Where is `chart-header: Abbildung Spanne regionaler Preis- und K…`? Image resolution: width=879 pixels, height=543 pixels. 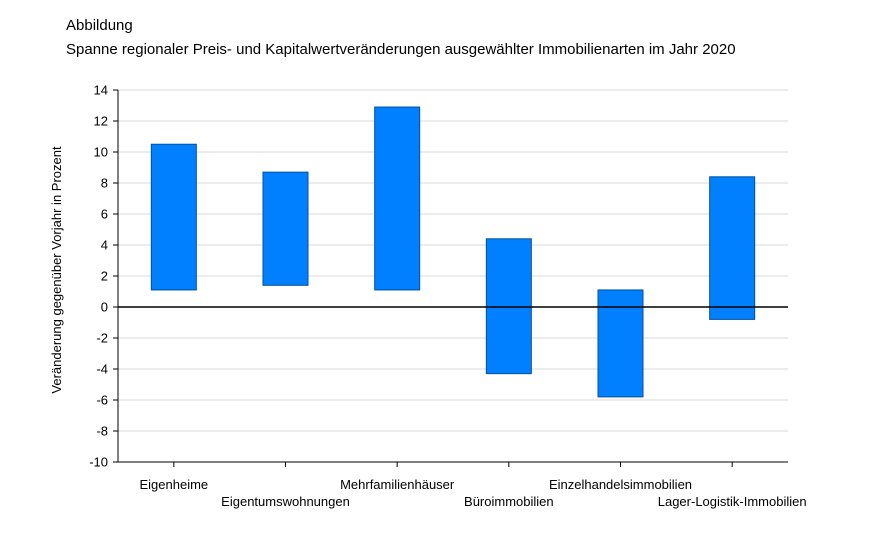
chart-header: Abbildung Spanne regionaler Preis- und K… is located at coordinates (401, 38).